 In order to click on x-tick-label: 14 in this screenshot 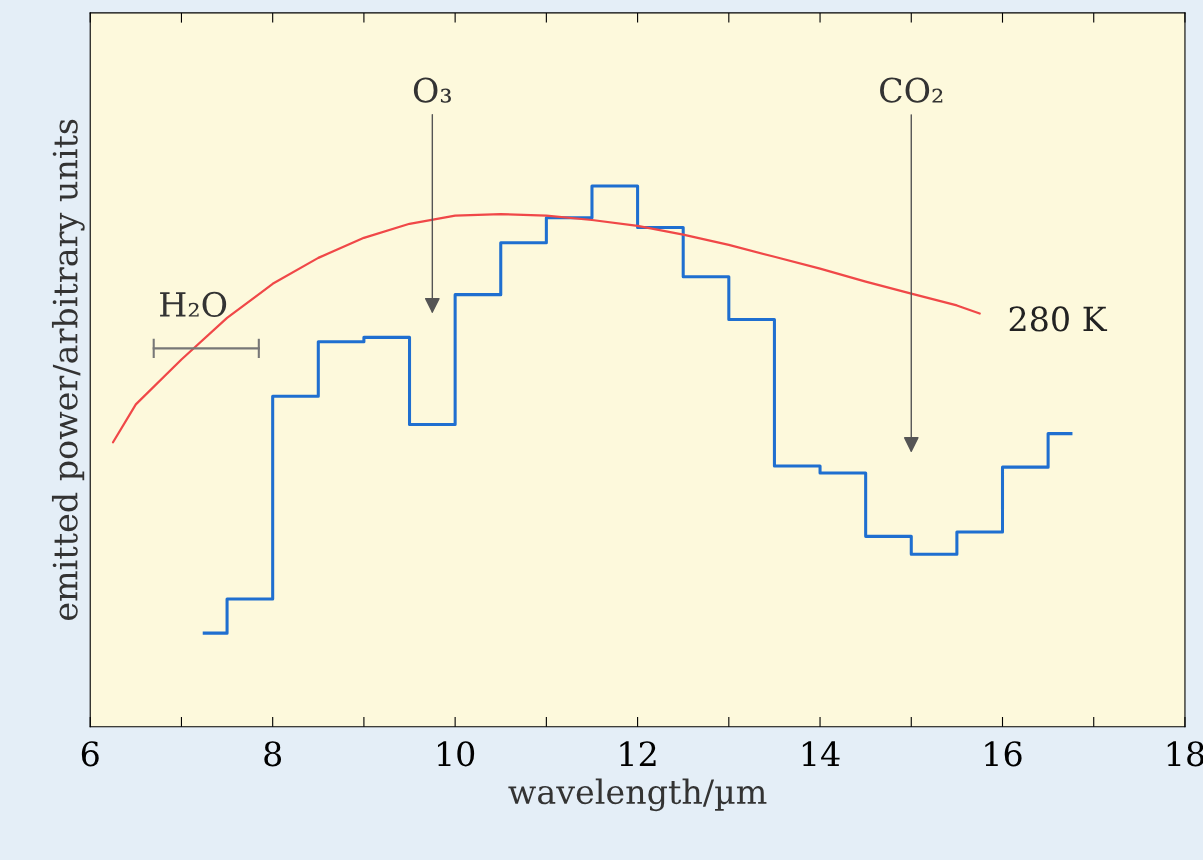, I will do `click(821, 753)`.